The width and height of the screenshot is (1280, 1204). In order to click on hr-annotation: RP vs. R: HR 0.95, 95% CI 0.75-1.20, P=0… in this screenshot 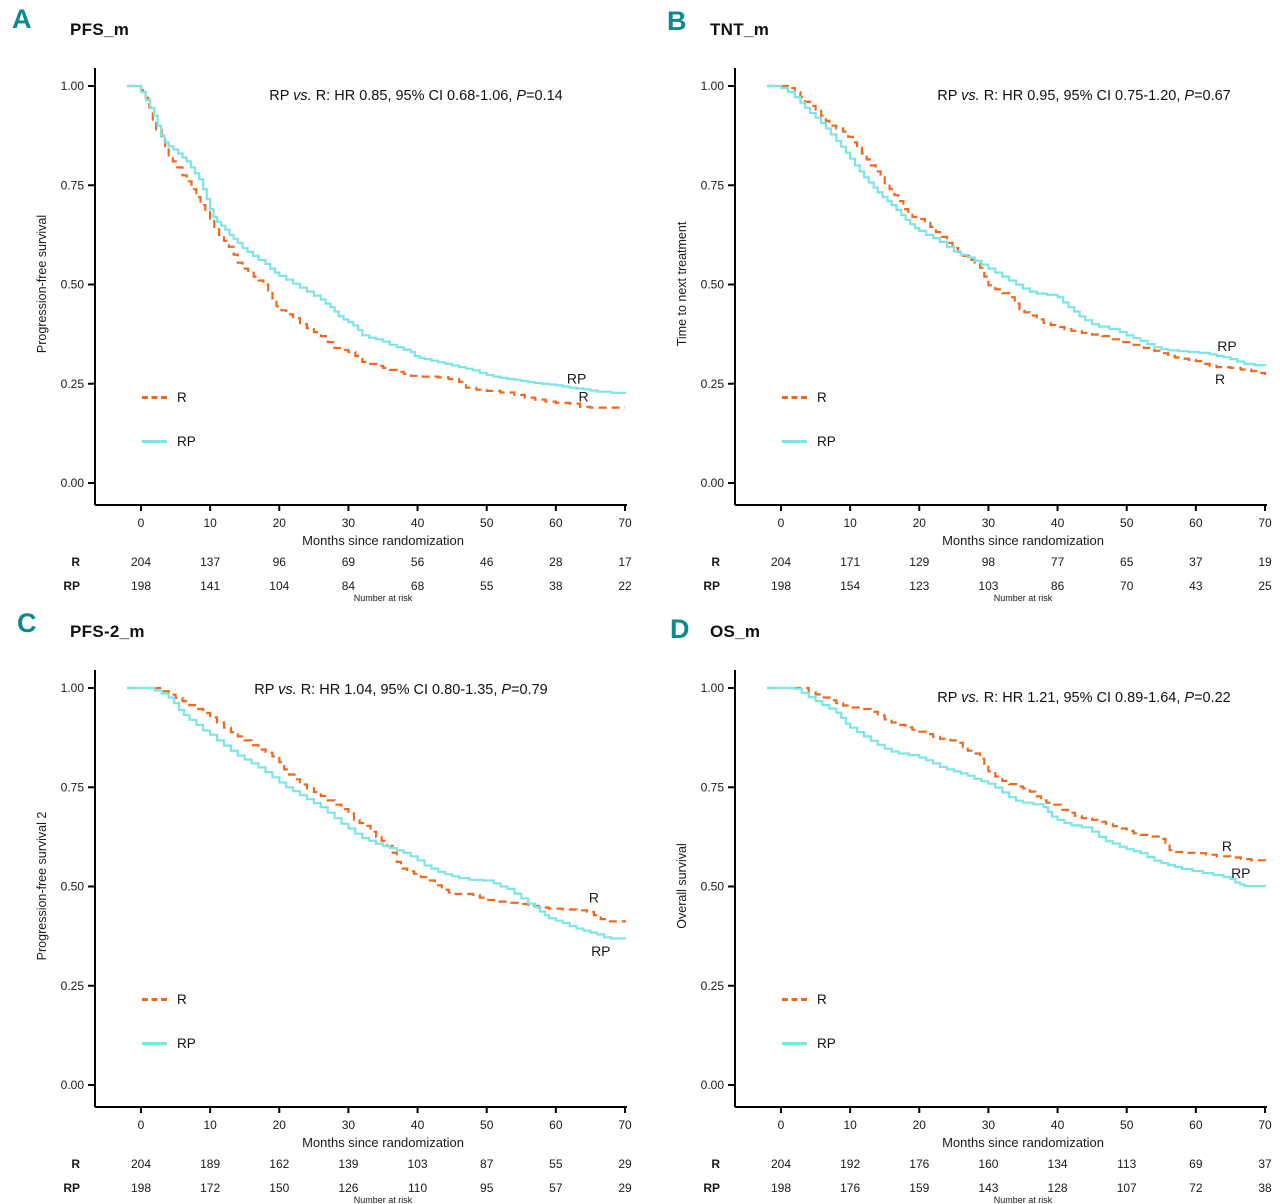, I will do `click(1074, 96)`.